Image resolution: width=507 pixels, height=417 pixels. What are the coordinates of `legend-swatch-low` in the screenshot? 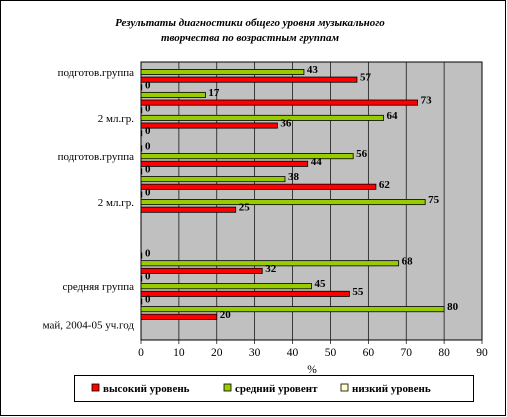 It's located at (344, 387).